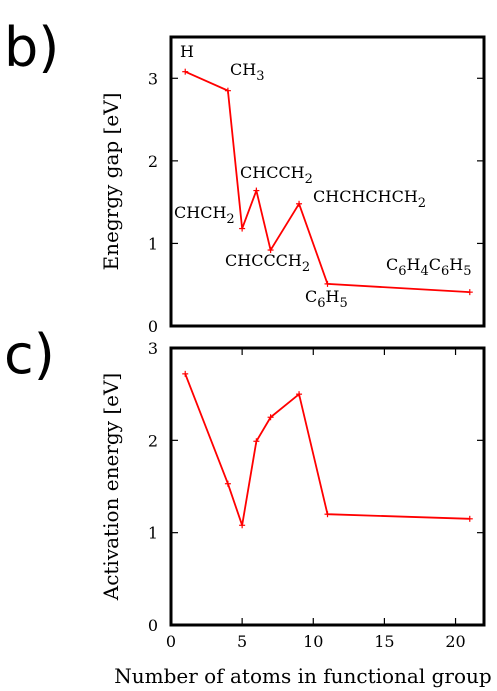 The height and width of the screenshot is (691, 497). Describe the element at coordinates (247, 72) in the screenshot. I see `annotation-ch3: CH3` at that location.